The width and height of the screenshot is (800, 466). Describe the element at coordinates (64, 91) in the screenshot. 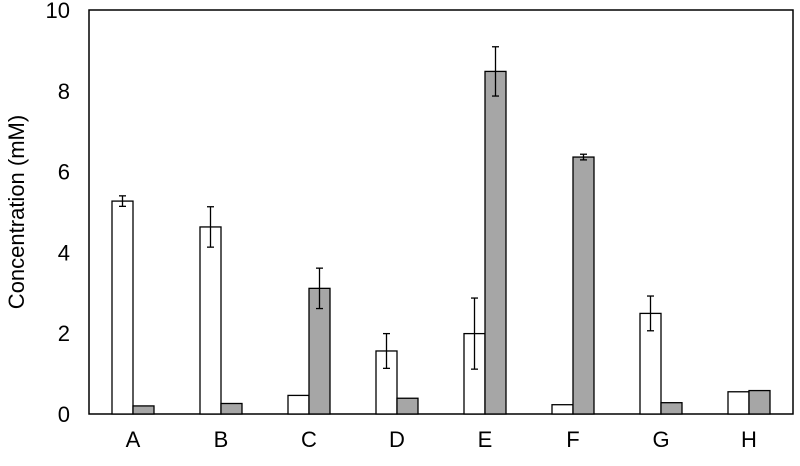

I see `y-tick-label: 8` at that location.